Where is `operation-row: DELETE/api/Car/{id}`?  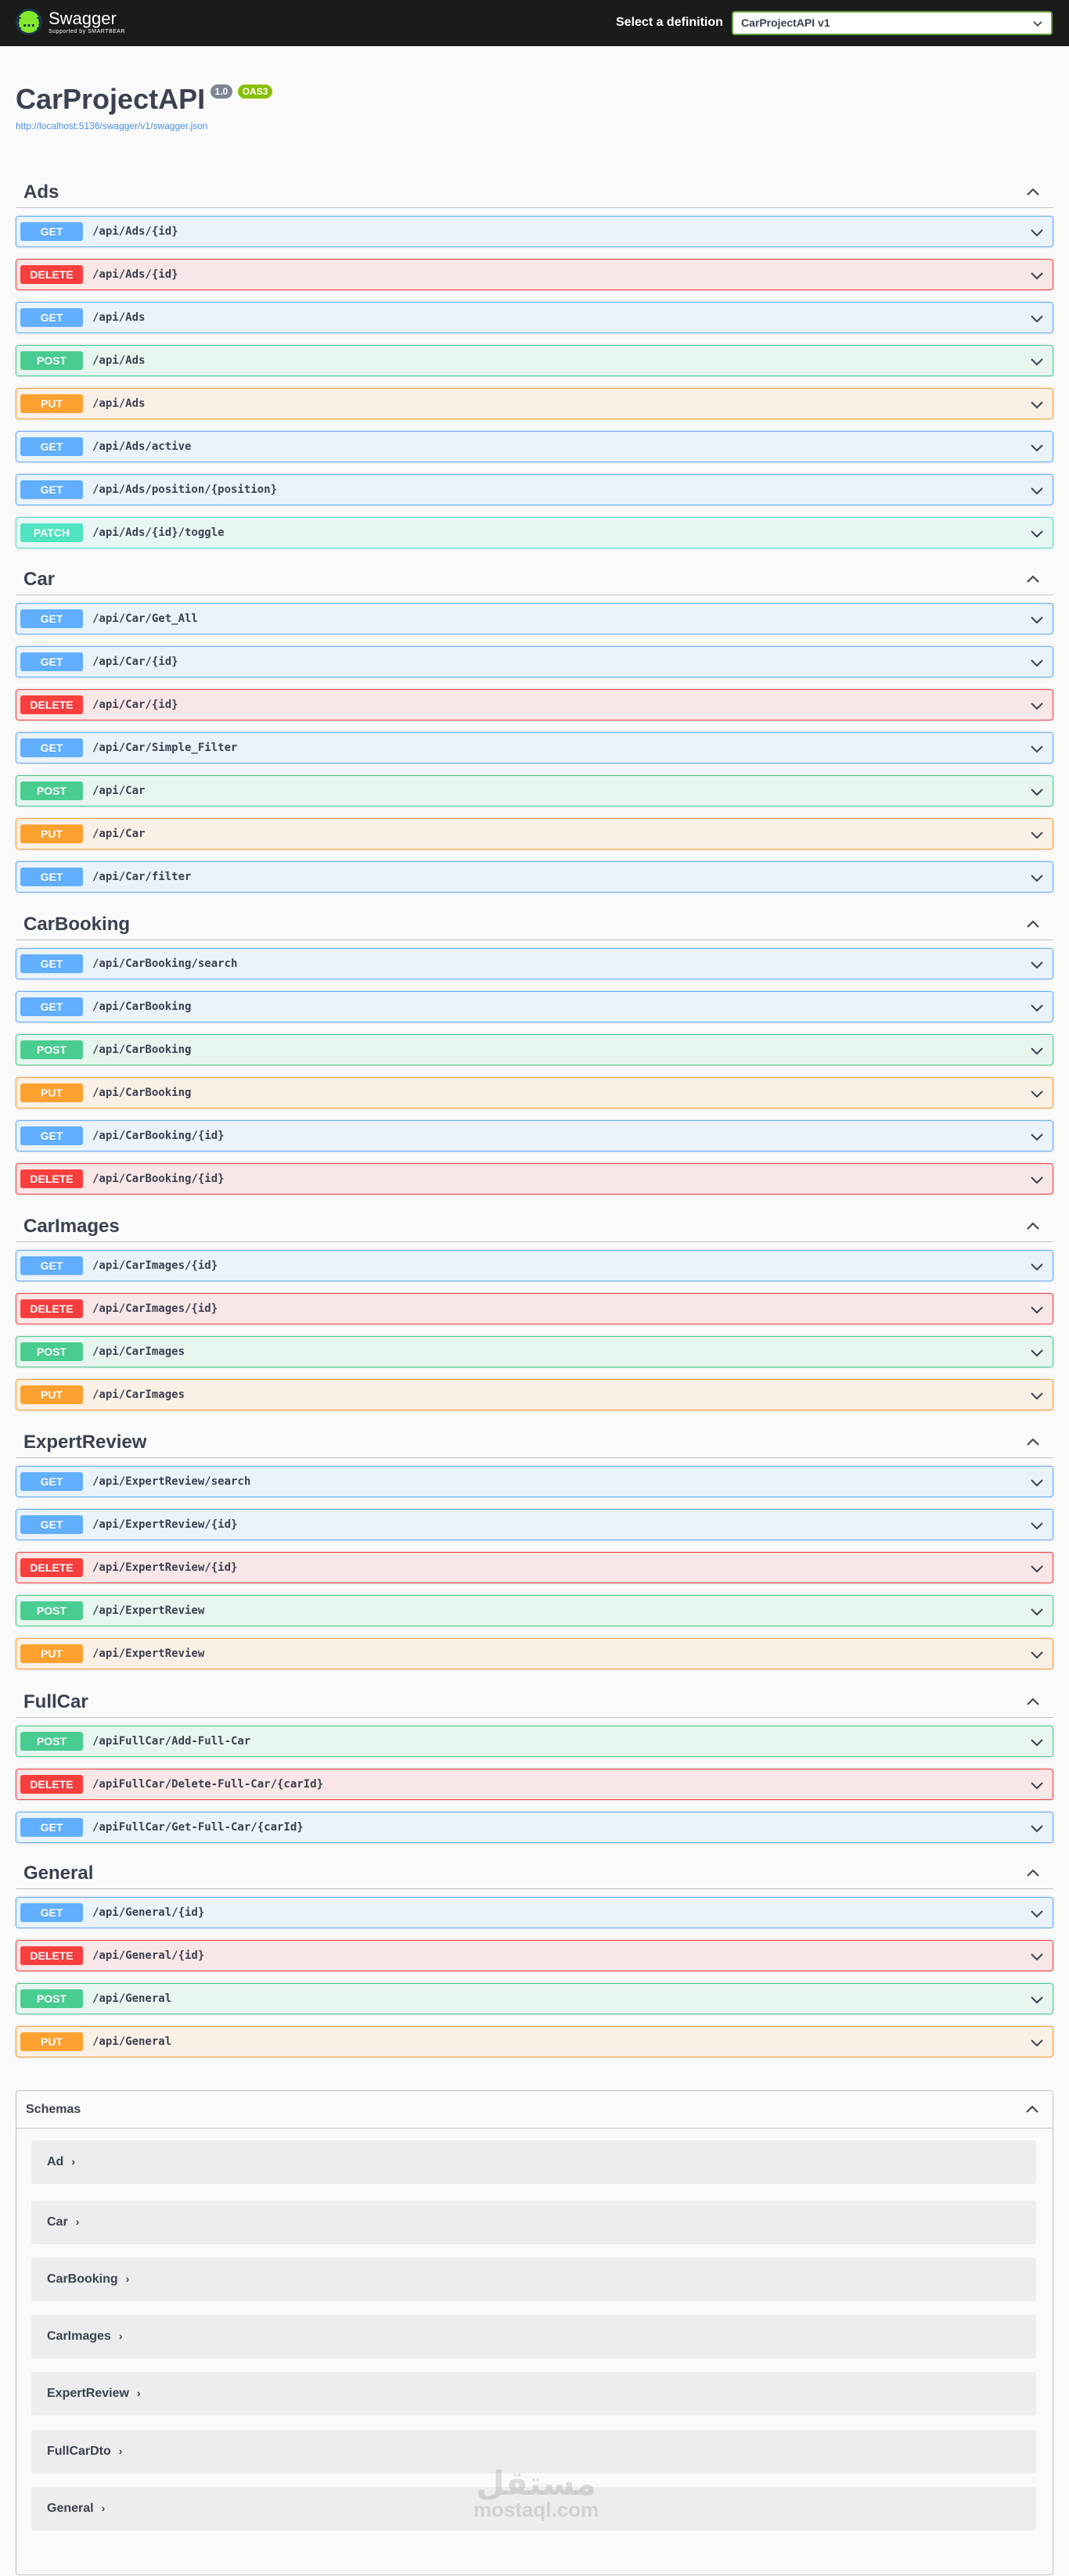 operation-row: DELETE/api/Car/{id} is located at coordinates (534, 704).